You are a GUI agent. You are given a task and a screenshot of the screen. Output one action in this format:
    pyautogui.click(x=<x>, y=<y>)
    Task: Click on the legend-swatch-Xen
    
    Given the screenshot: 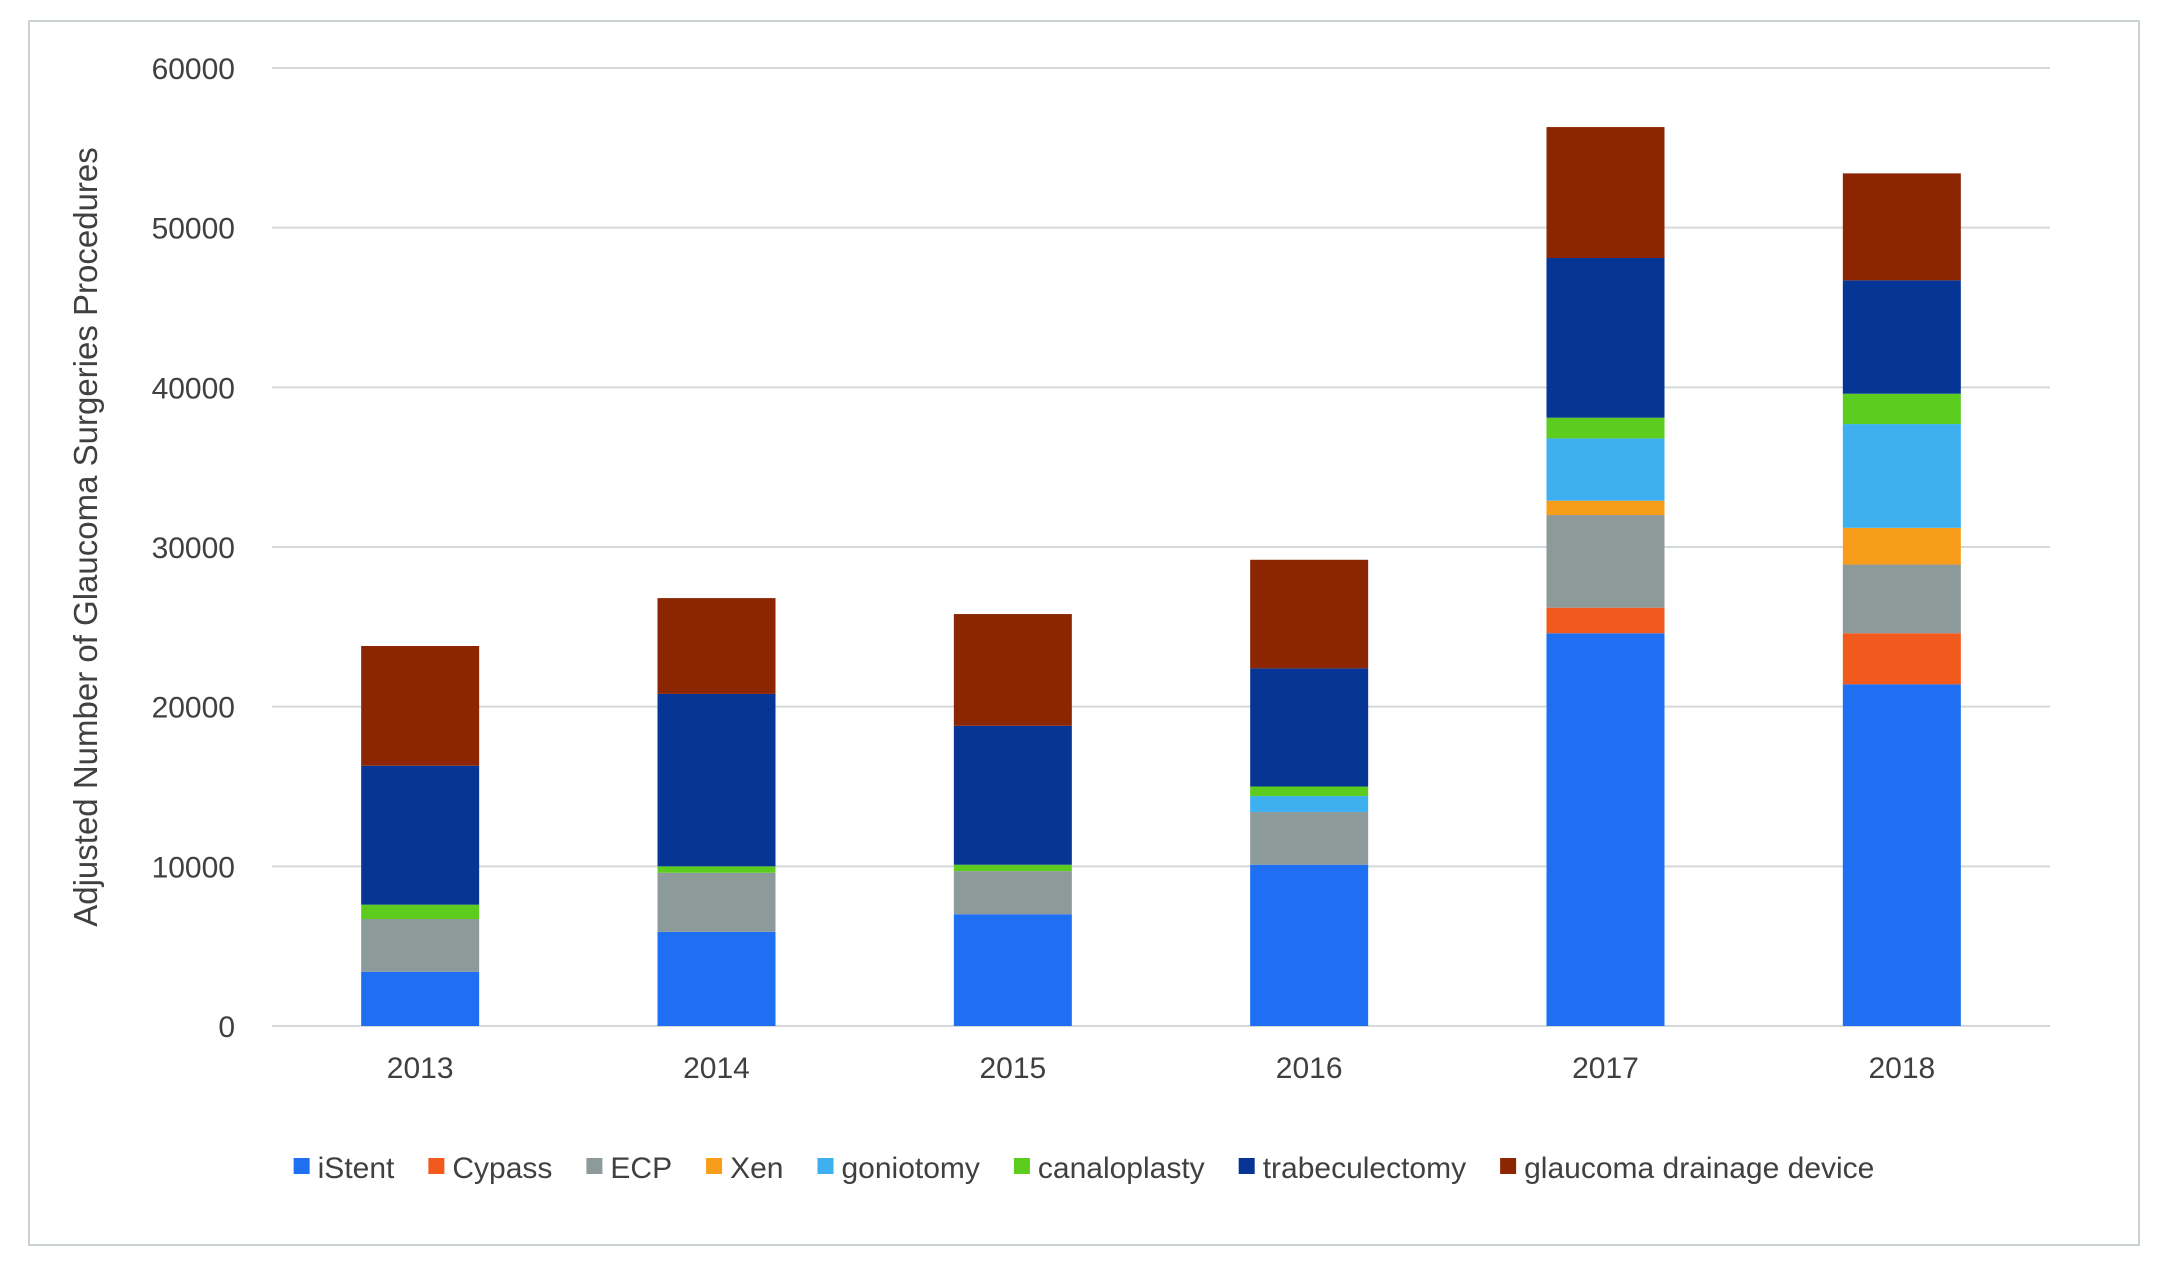 What is the action you would take?
    pyautogui.click(x=714, y=1166)
    